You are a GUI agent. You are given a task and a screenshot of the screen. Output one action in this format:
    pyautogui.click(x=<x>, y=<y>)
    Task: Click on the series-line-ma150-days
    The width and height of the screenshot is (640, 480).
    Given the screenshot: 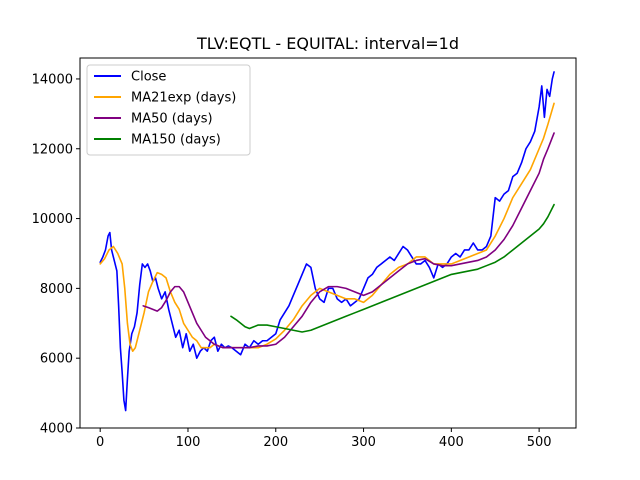 What is the action you would take?
    pyautogui.click(x=392, y=268)
    